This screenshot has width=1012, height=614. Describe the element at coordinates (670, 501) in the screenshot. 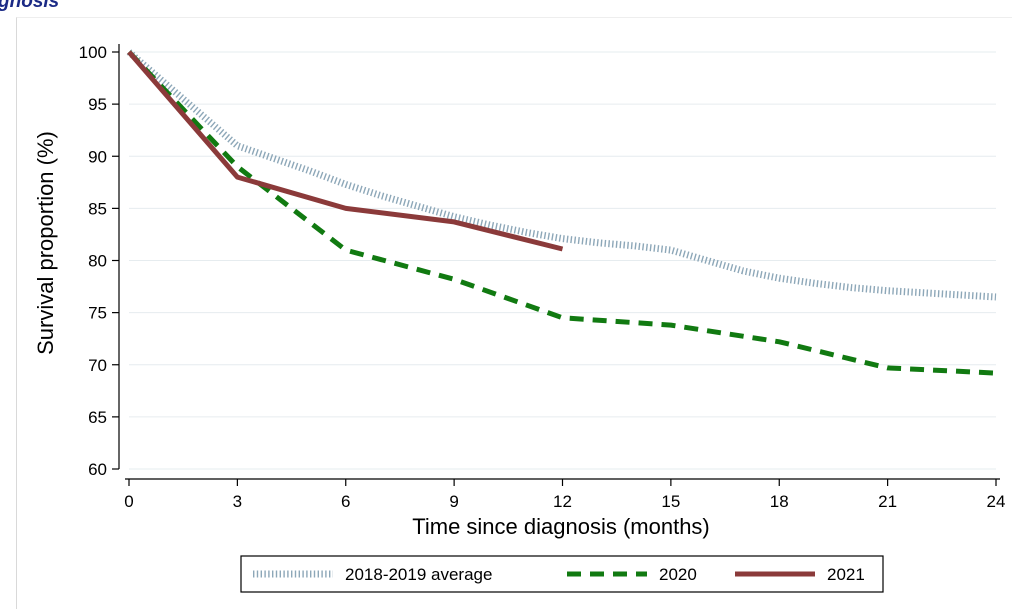

I see `x-tick-label: 15` at that location.